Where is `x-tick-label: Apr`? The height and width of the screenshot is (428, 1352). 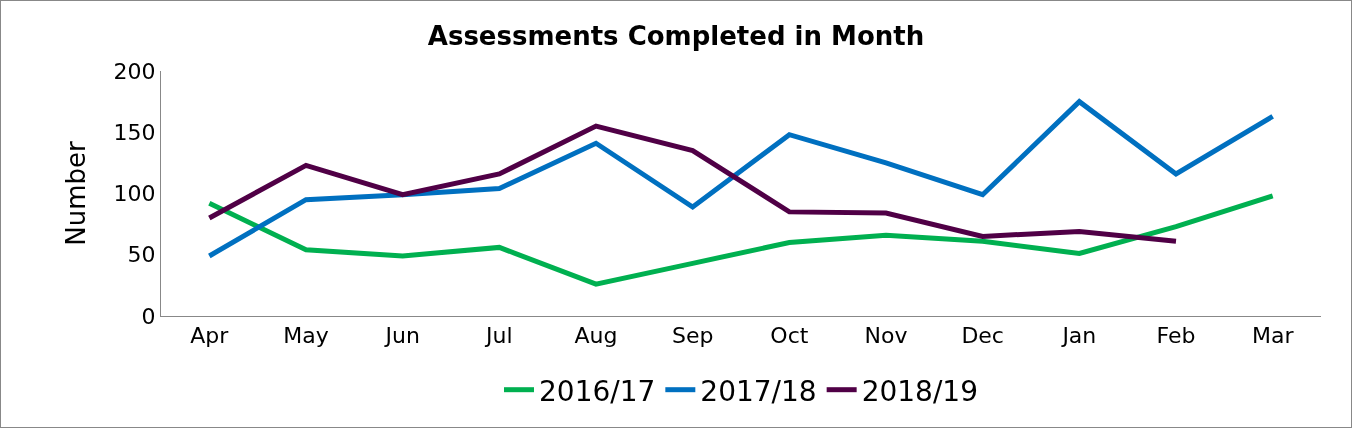 x-tick-label: Apr is located at coordinates (210, 336).